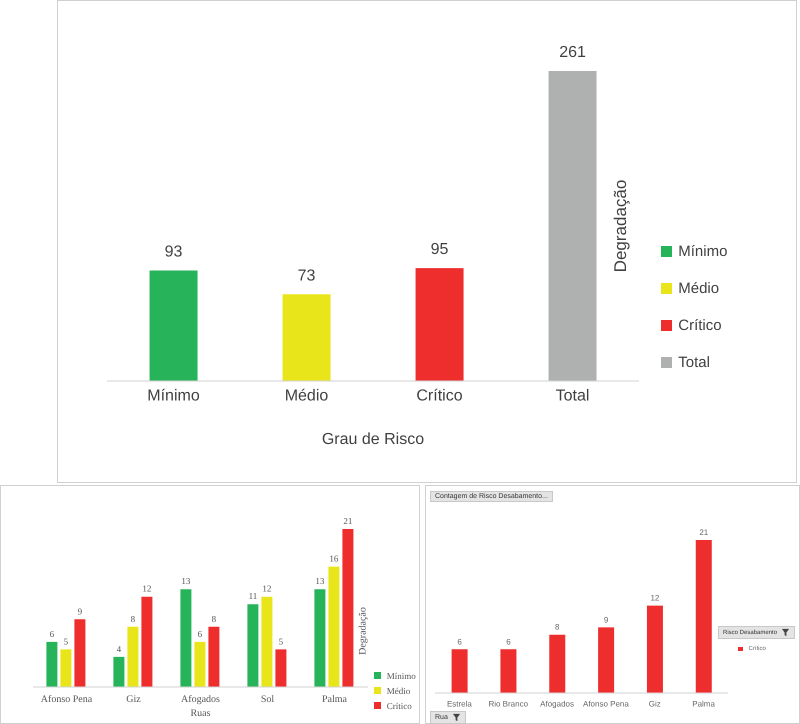  Describe the element at coordinates (439, 395) in the screenshot. I see `x-tick-label: Crítico` at that location.